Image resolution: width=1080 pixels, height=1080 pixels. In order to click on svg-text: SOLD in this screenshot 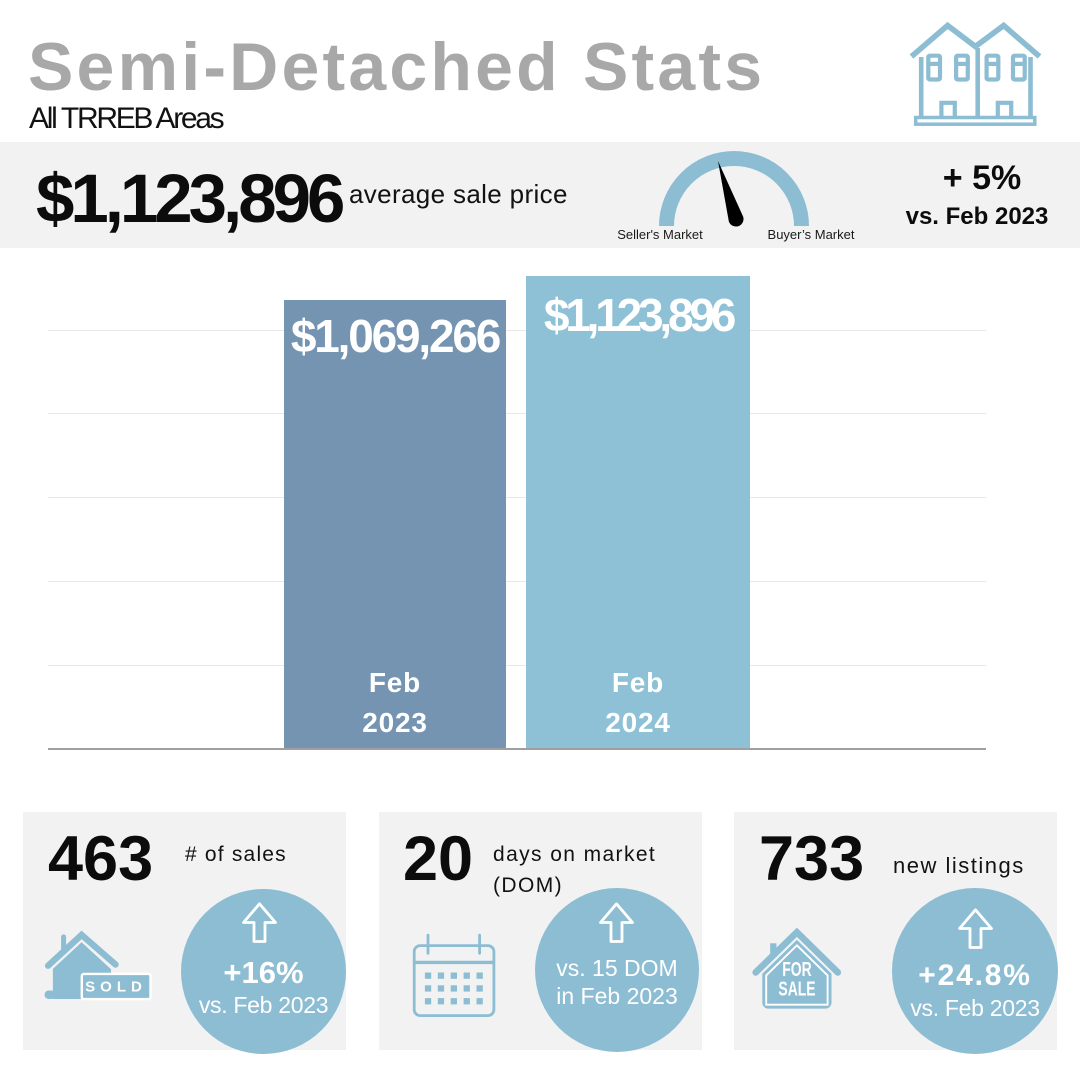, I will do `click(116, 987)`.